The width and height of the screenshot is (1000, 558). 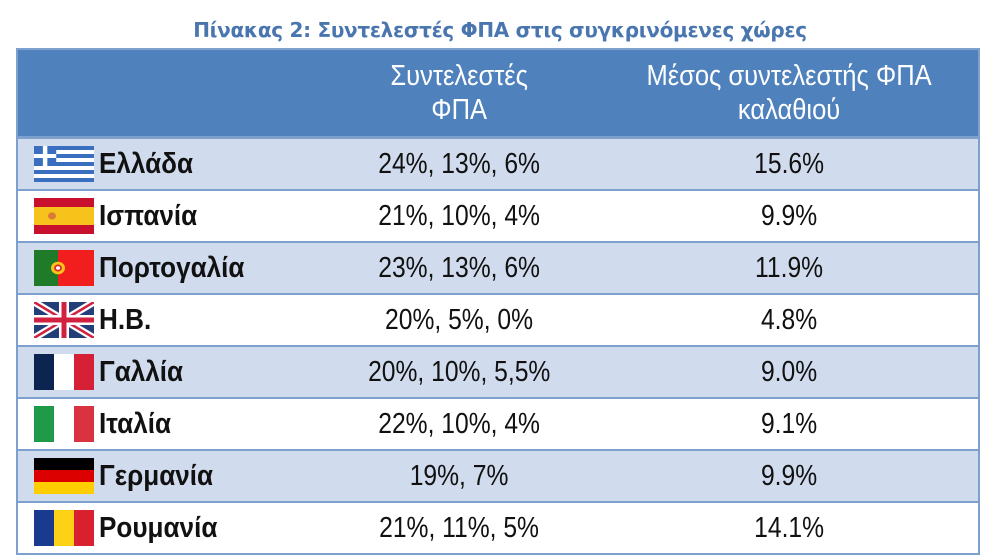 I want to click on vat-rates-cell: 21%, 11%, 5%, so click(x=459, y=528).